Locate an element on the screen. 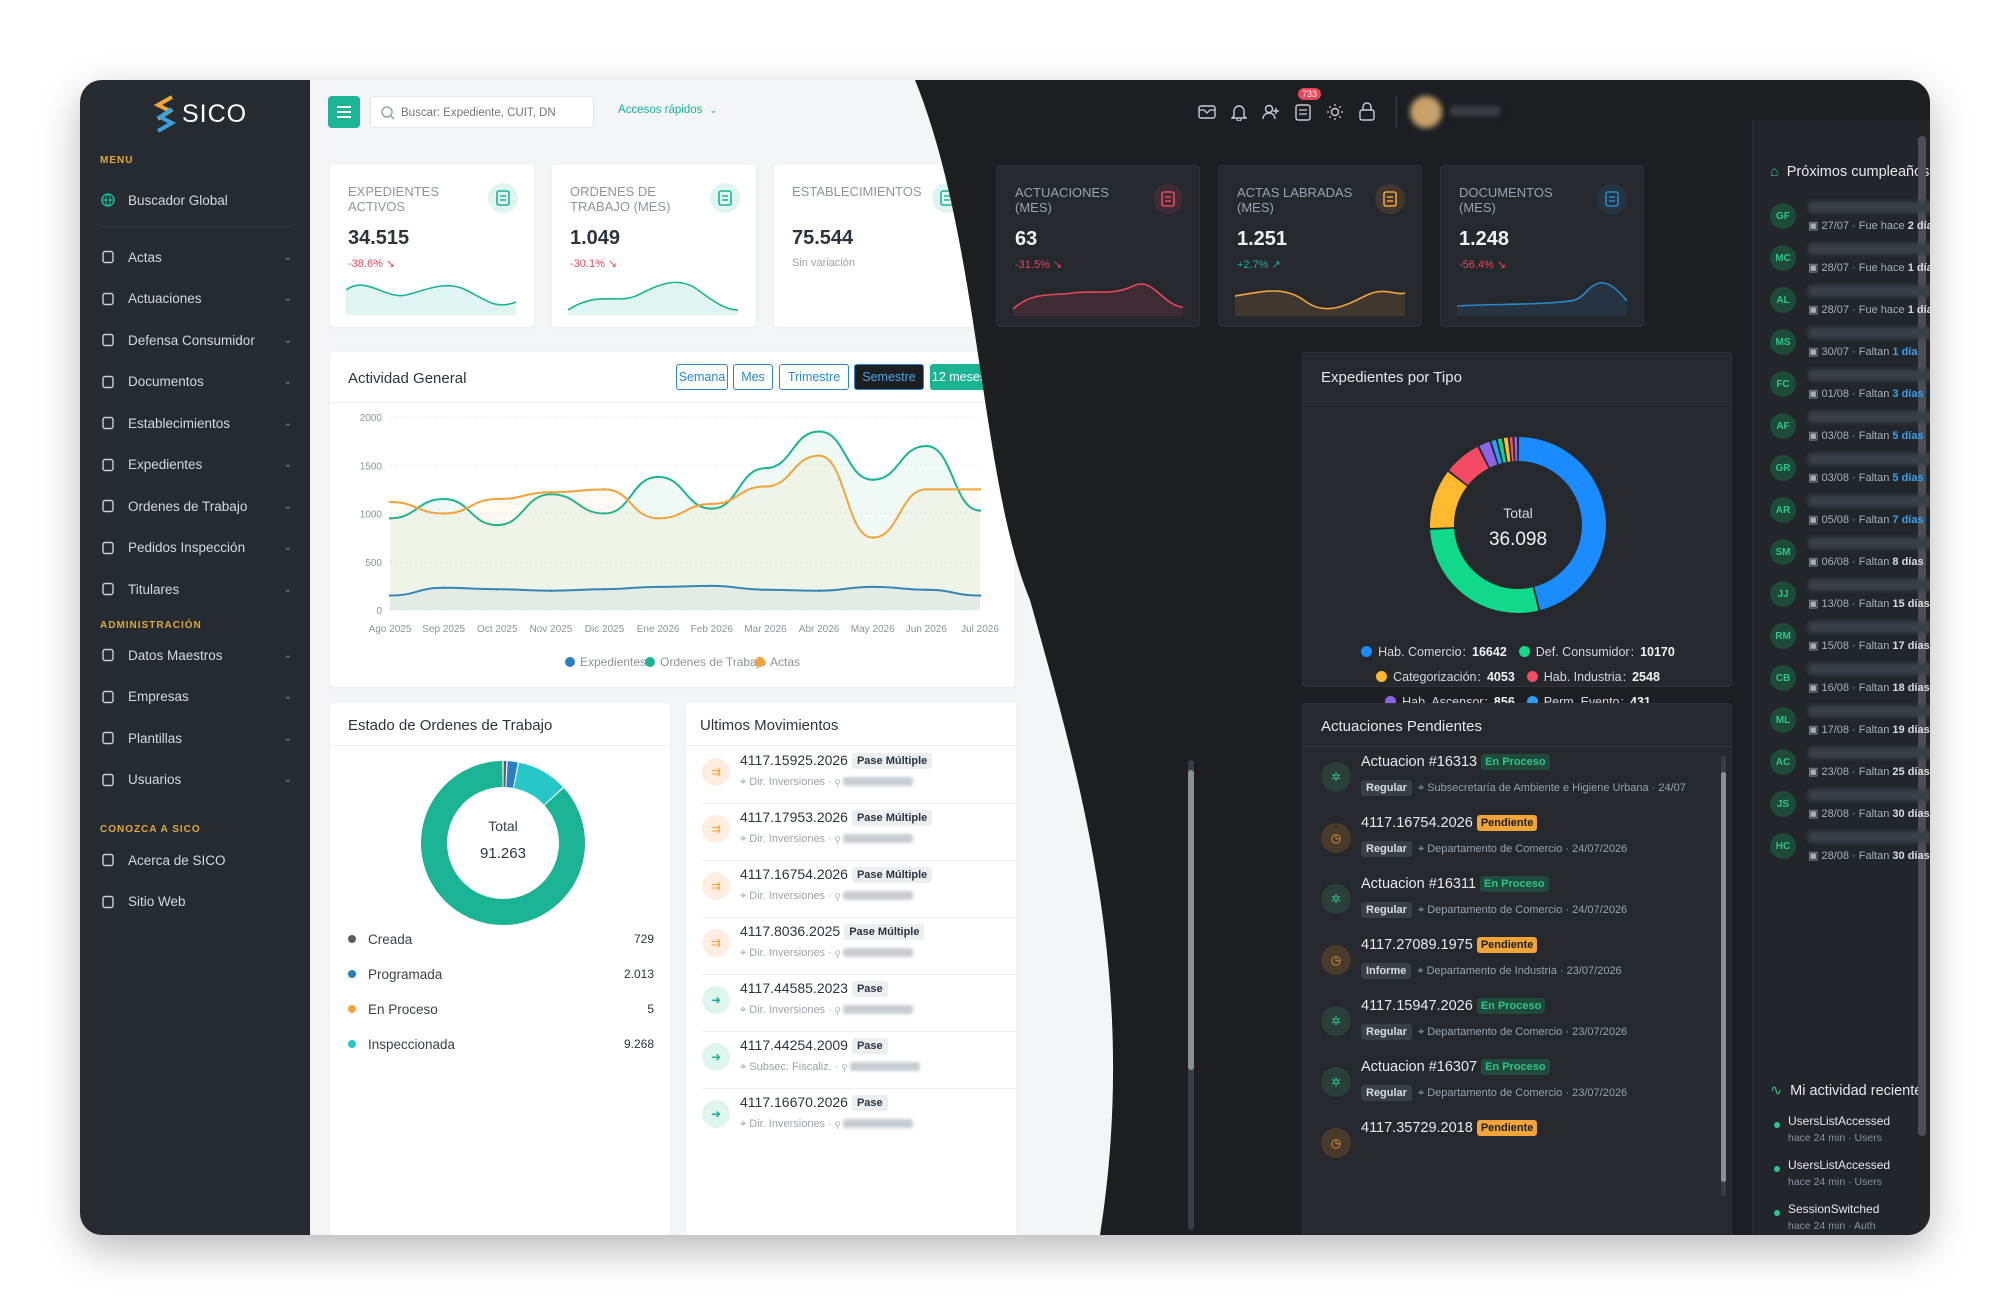  search-box is located at coordinates (482, 112).